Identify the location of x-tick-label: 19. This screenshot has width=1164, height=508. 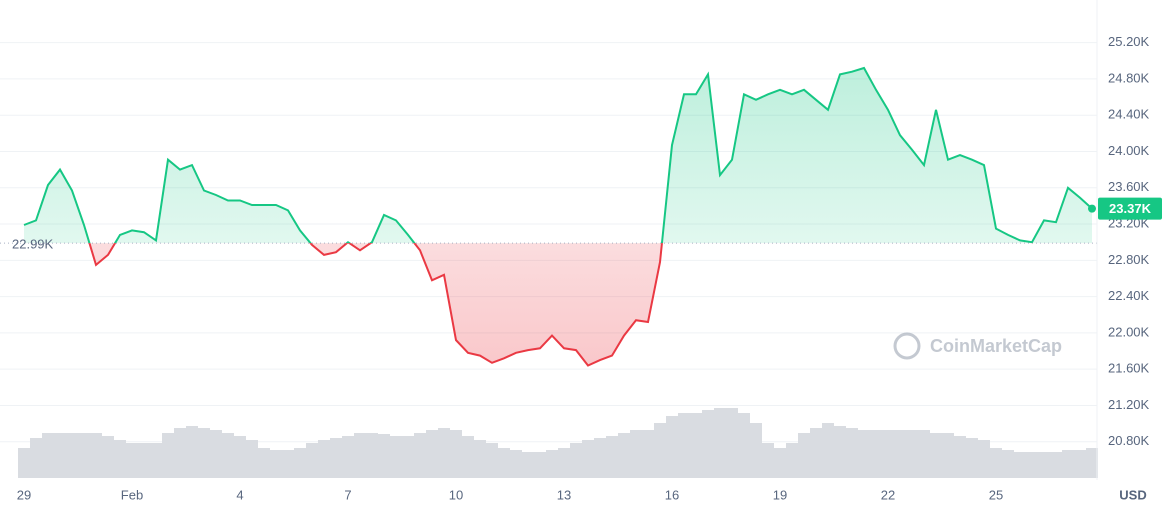
(780, 494).